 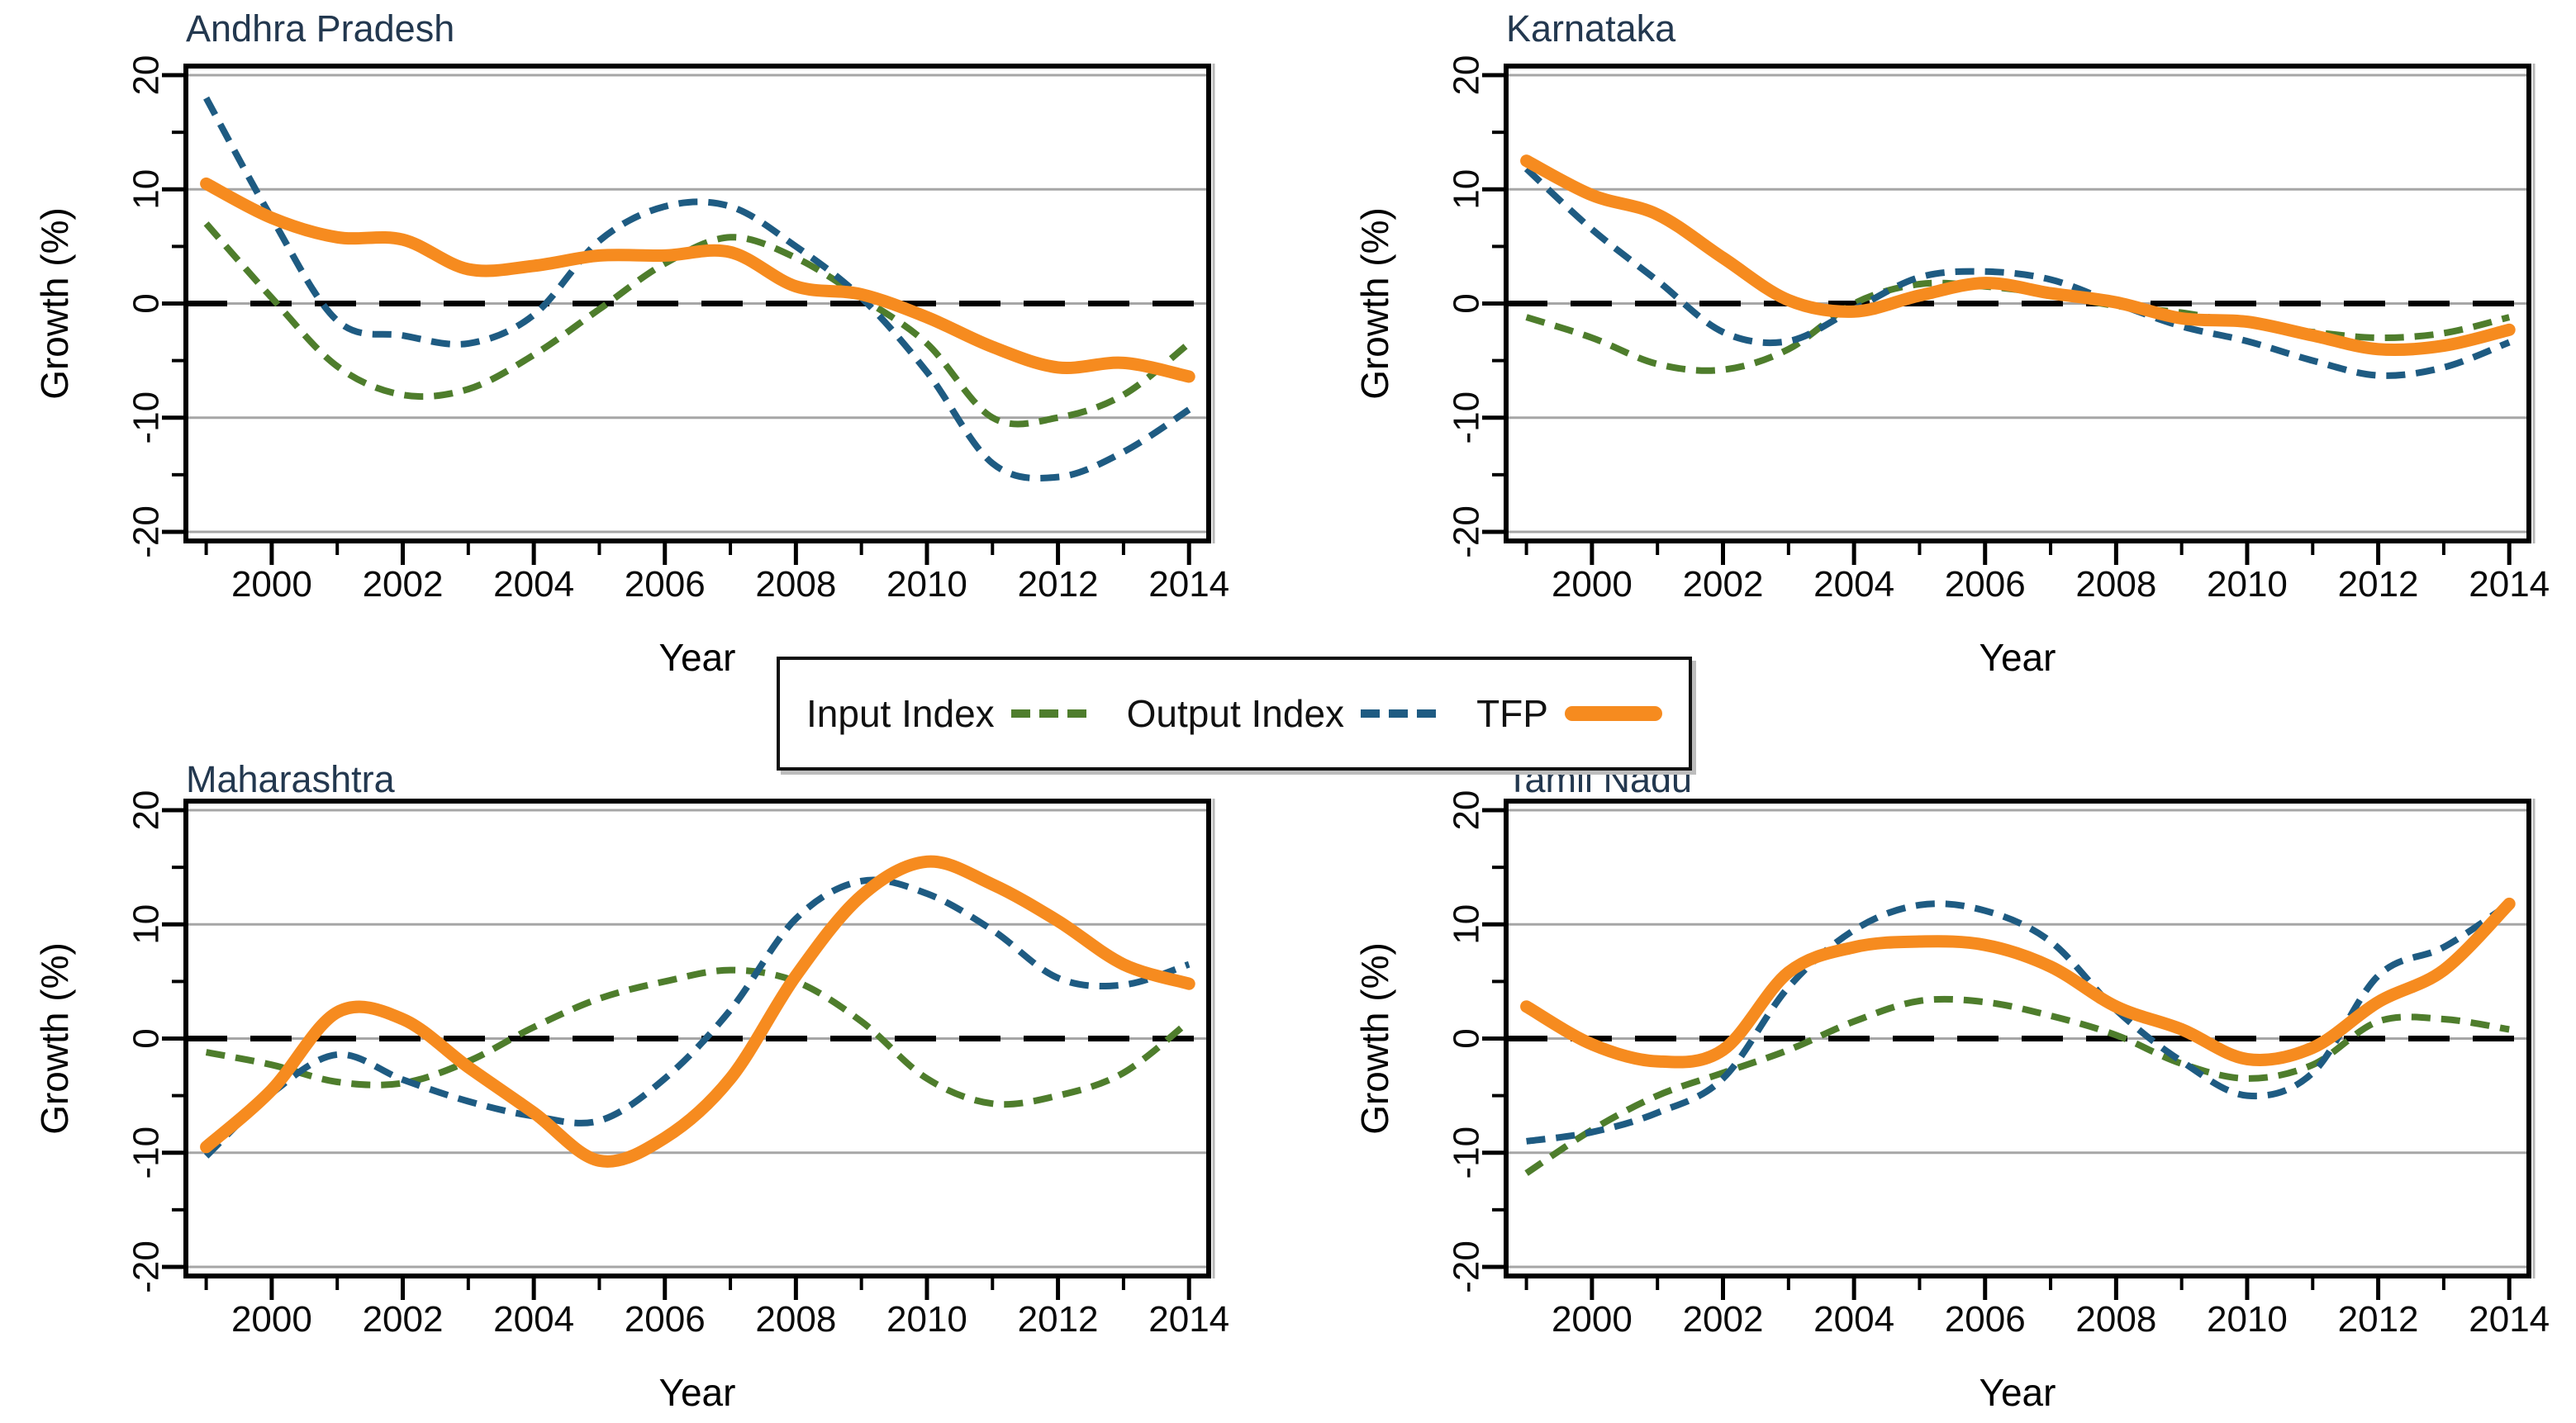 I want to click on tfp-solid-line-swatch, so click(x=1613, y=713).